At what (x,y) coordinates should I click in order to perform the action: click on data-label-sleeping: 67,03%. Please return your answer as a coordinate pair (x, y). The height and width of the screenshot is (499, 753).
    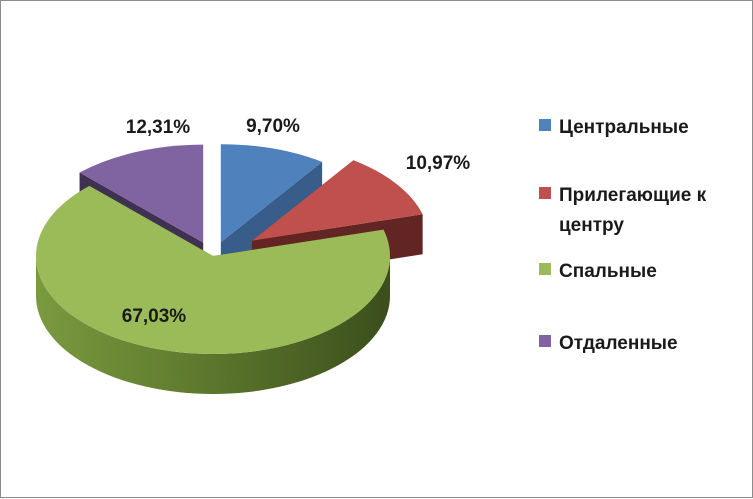
    Looking at the image, I should click on (154, 316).